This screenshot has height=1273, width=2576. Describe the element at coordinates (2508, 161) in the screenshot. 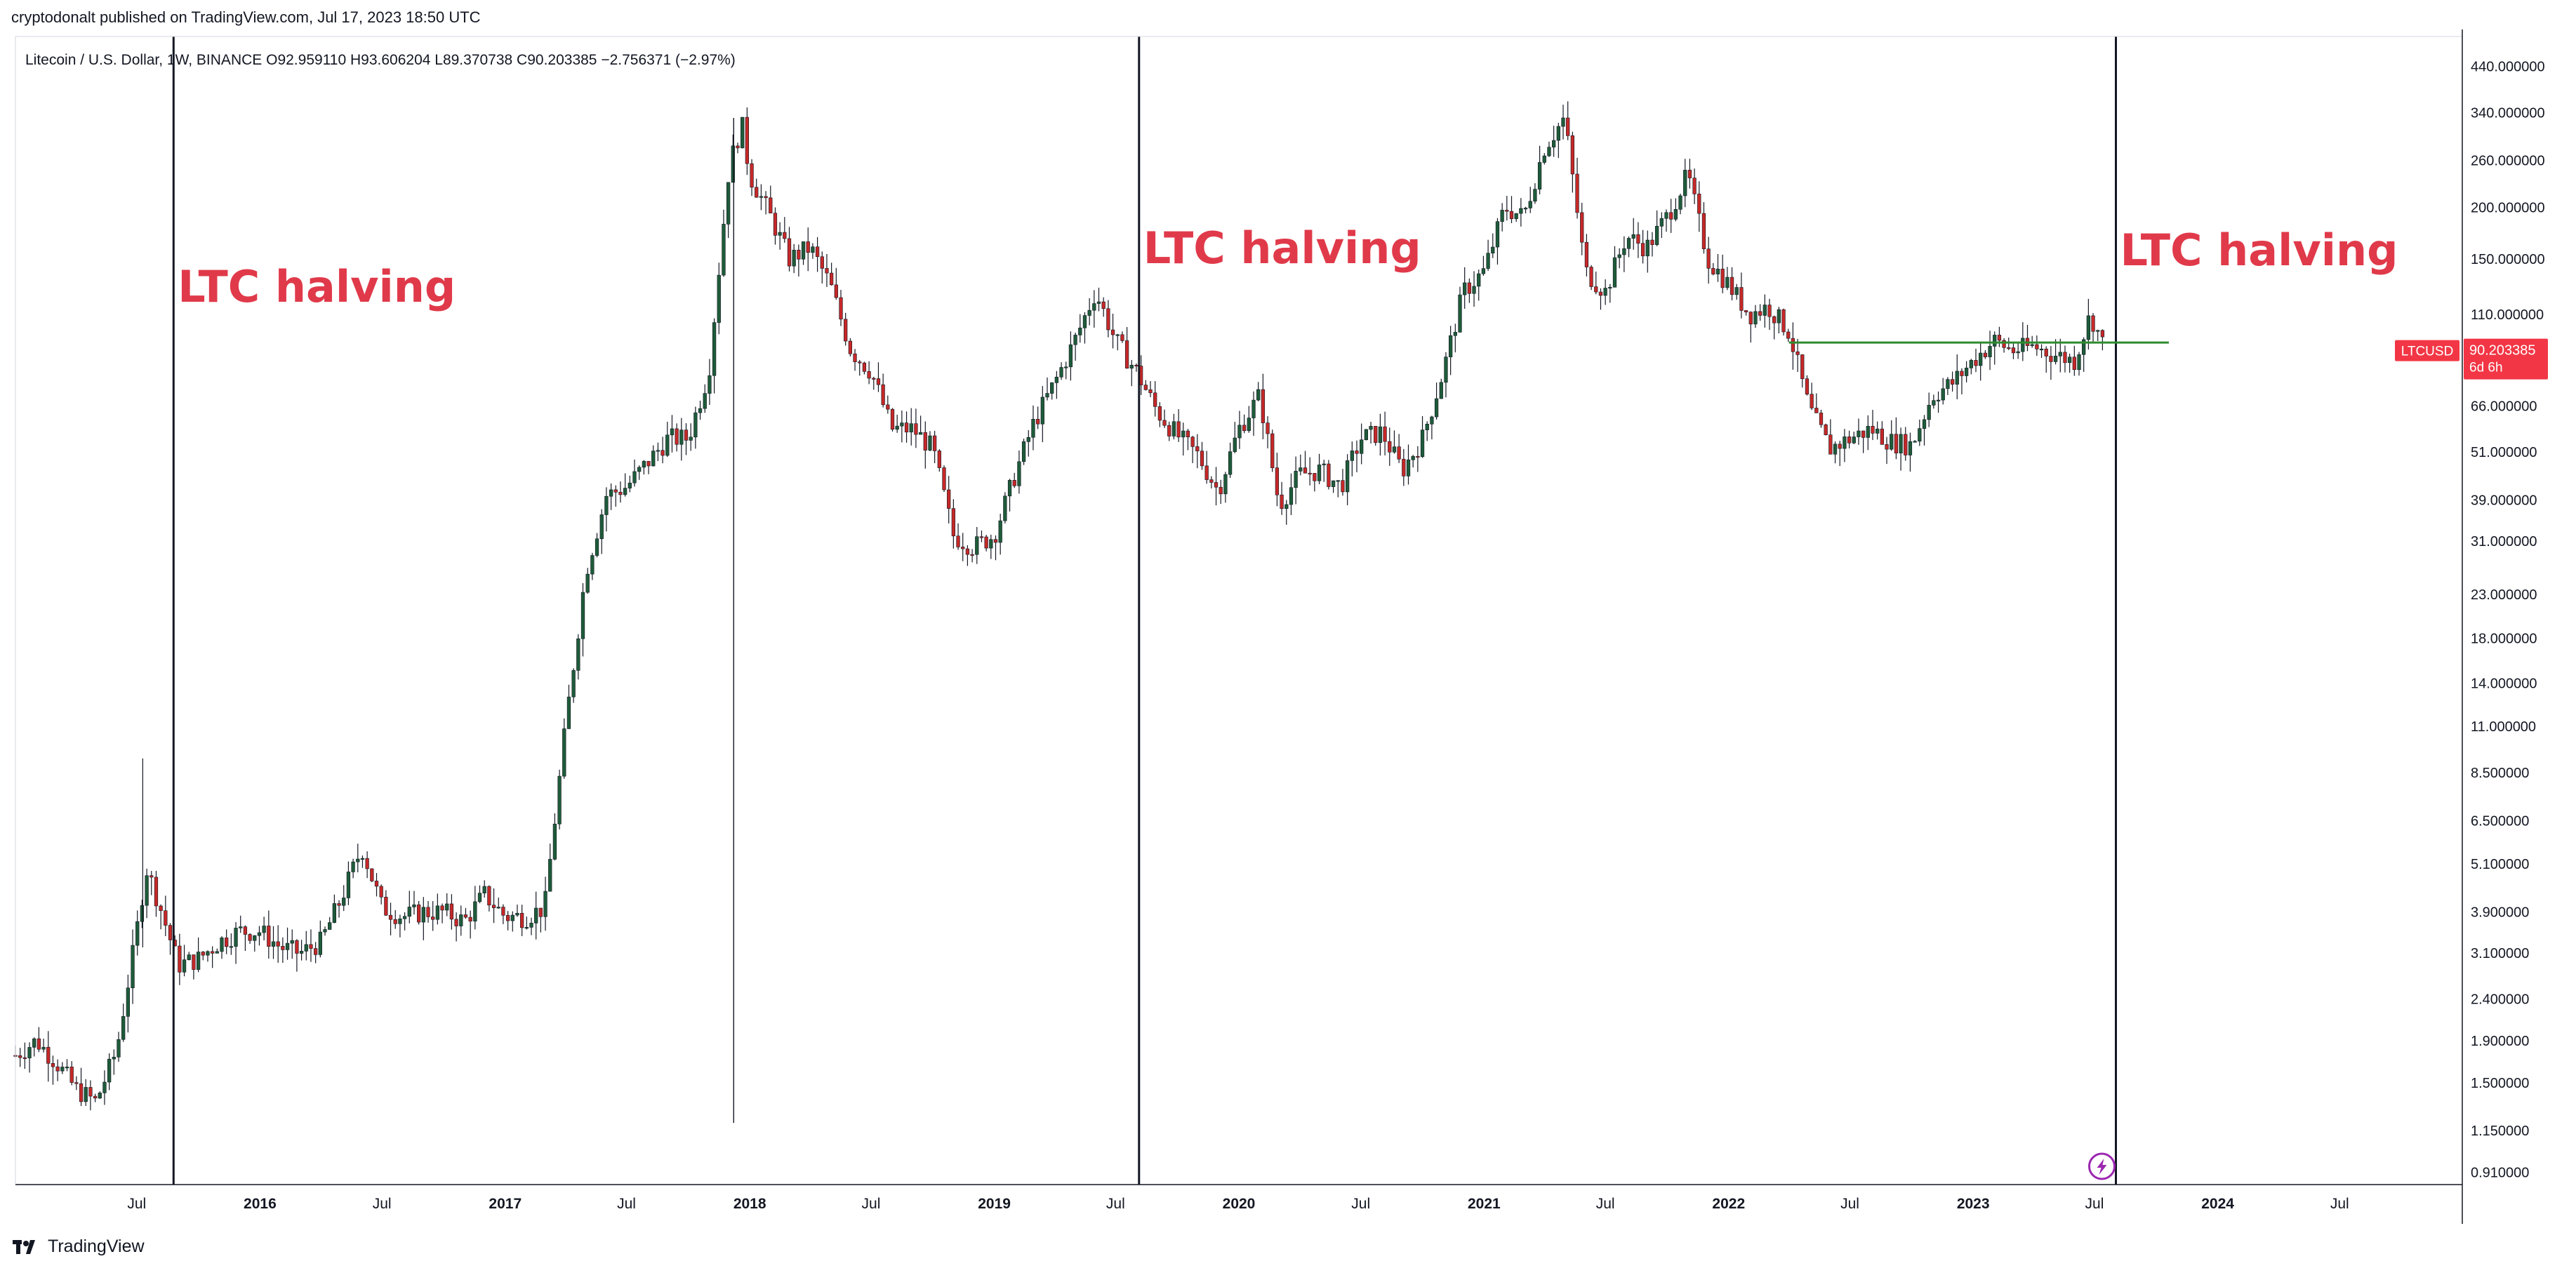

I see `y-tick-label: 260.000000` at that location.